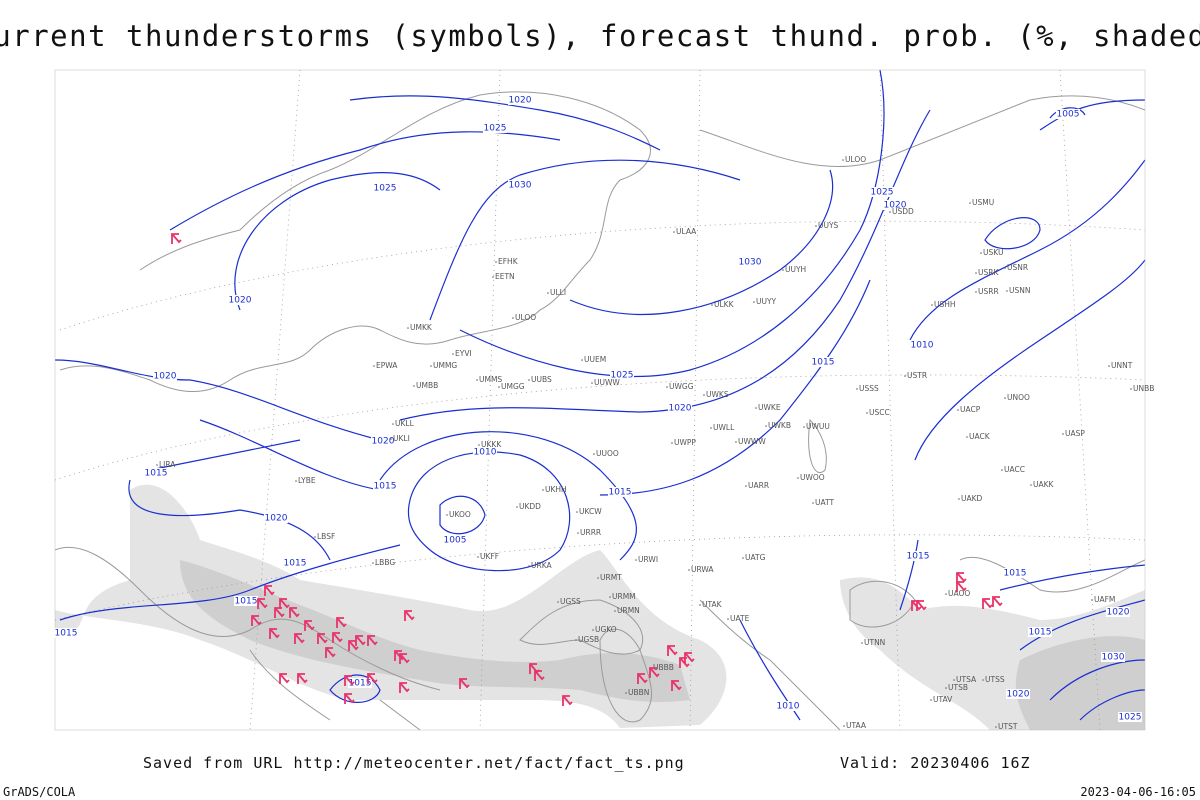 This screenshot has height=800, width=1200. Describe the element at coordinates (588, 639) in the screenshot. I see `station-label: UGSB` at that location.